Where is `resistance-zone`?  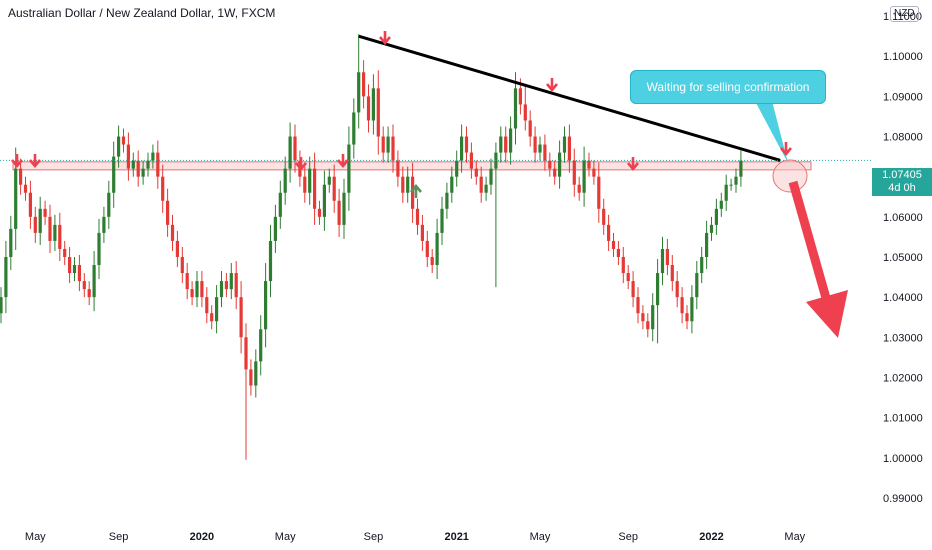
resistance-zone is located at coordinates (412, 166).